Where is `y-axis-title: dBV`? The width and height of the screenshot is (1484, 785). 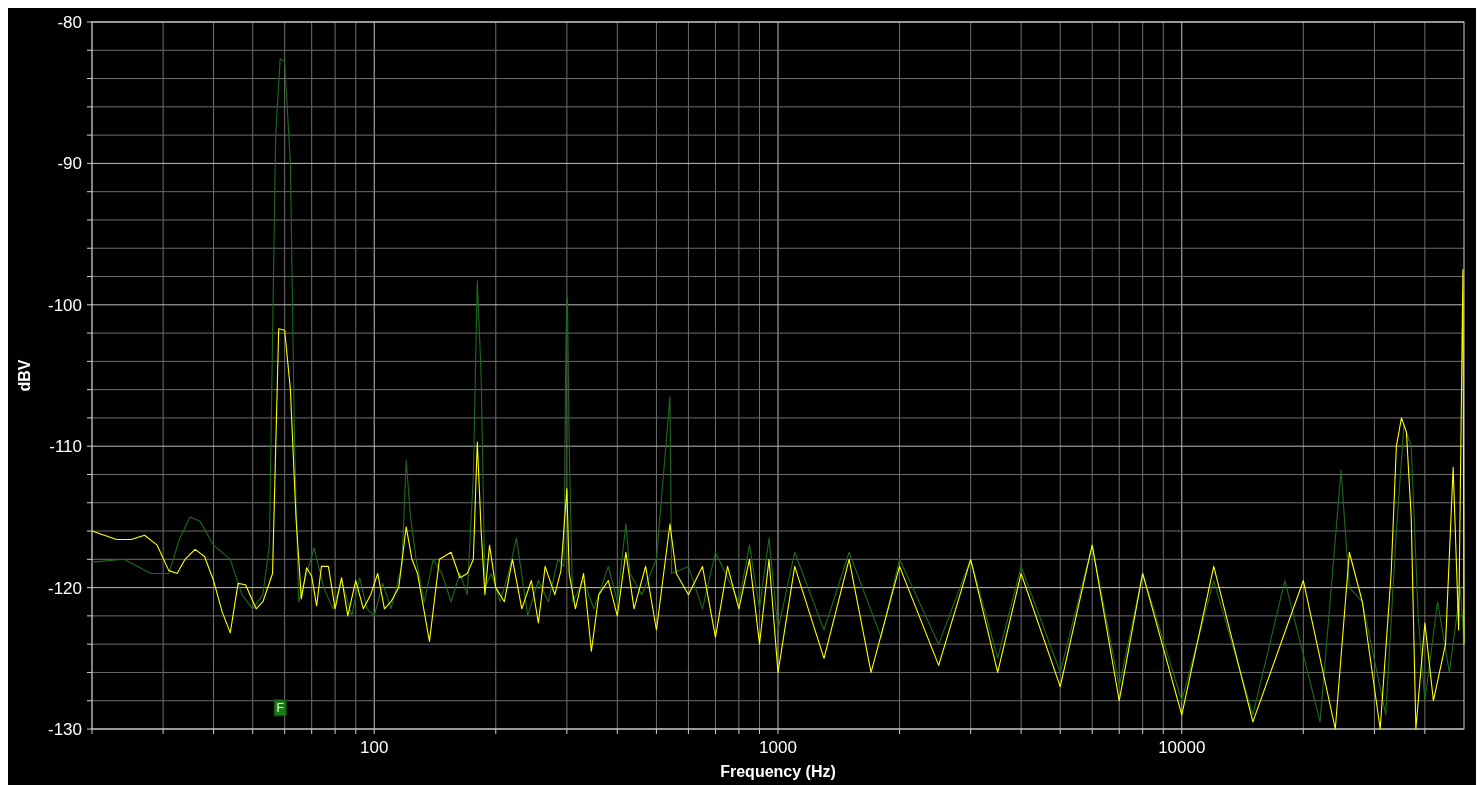 y-axis-title: dBV is located at coordinates (24, 375).